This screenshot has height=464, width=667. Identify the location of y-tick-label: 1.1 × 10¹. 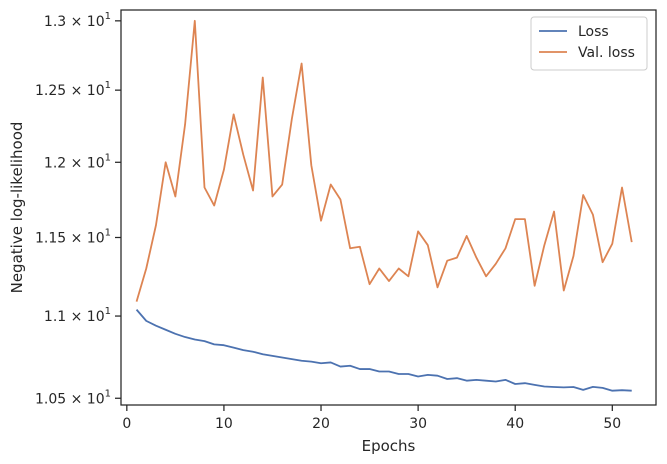
(77, 315).